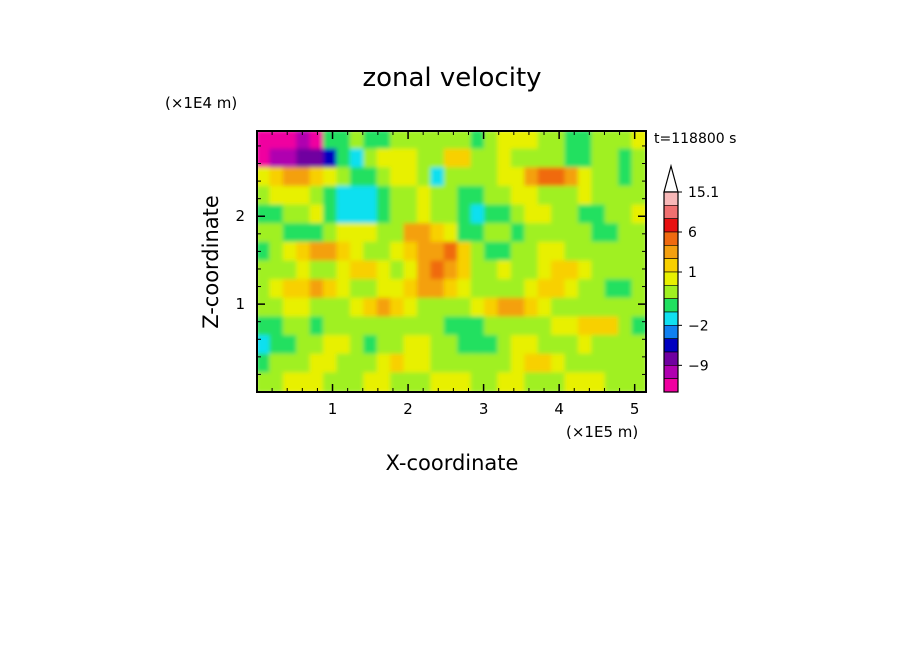 The width and height of the screenshot is (904, 654). Describe the element at coordinates (333, 409) in the screenshot. I see `x-tick-label: 1` at that location.